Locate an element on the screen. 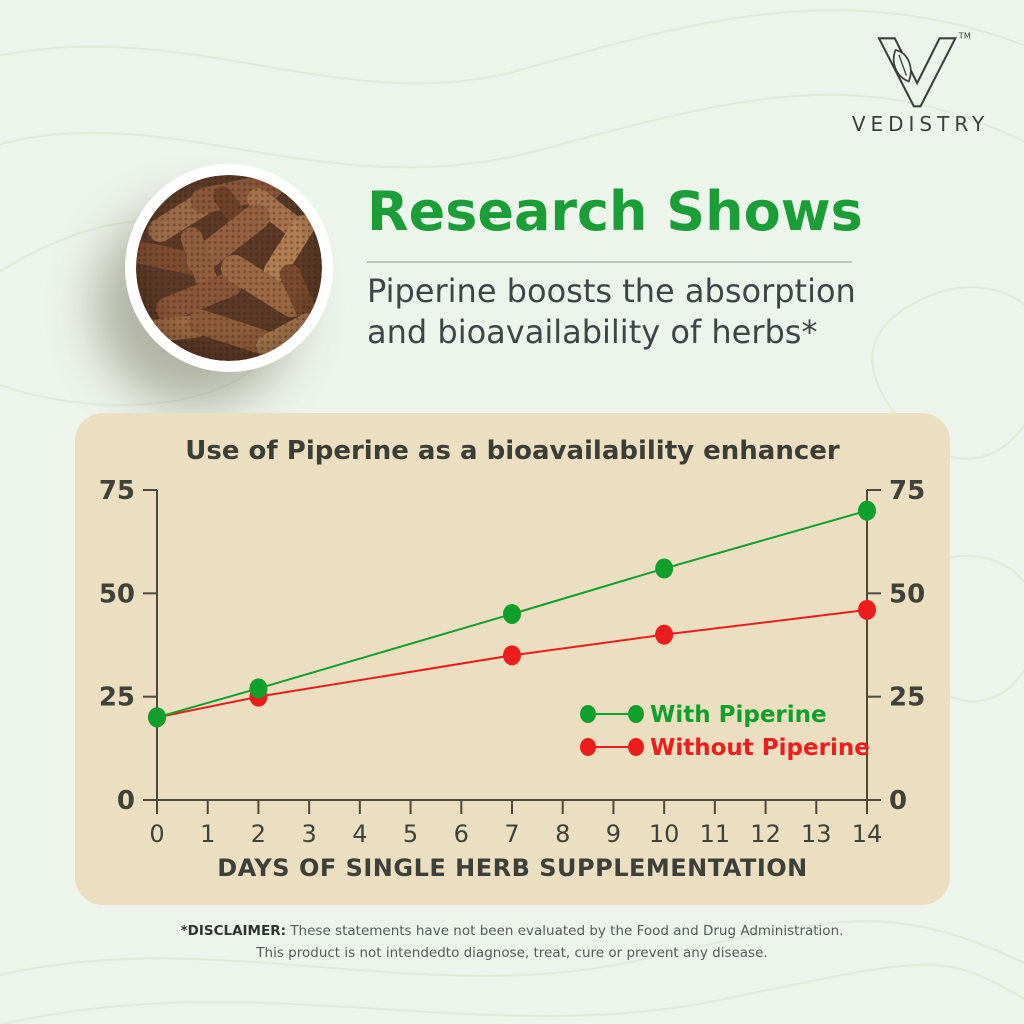 The width and height of the screenshot is (1024, 1024). x-axis-title: DAYS OF SINGLE HERB SUPPLEMENTATION is located at coordinates (512, 868).